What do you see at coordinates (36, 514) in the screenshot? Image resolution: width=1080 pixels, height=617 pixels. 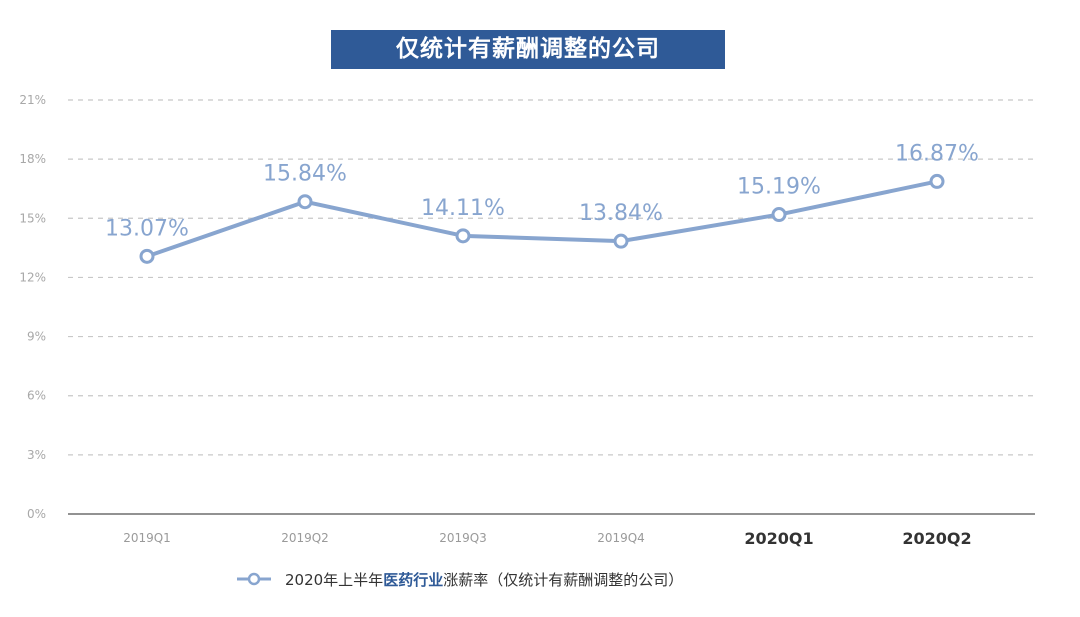 I see `y-tick-label: 0%` at bounding box center [36, 514].